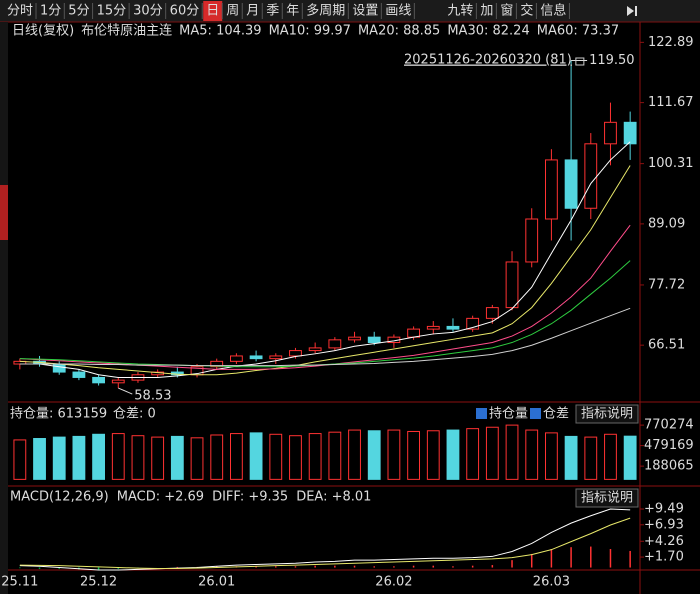 The image size is (700, 594). Describe the element at coordinates (508, 414) in the screenshot. I see `panel-button: 持仓量` at that location.